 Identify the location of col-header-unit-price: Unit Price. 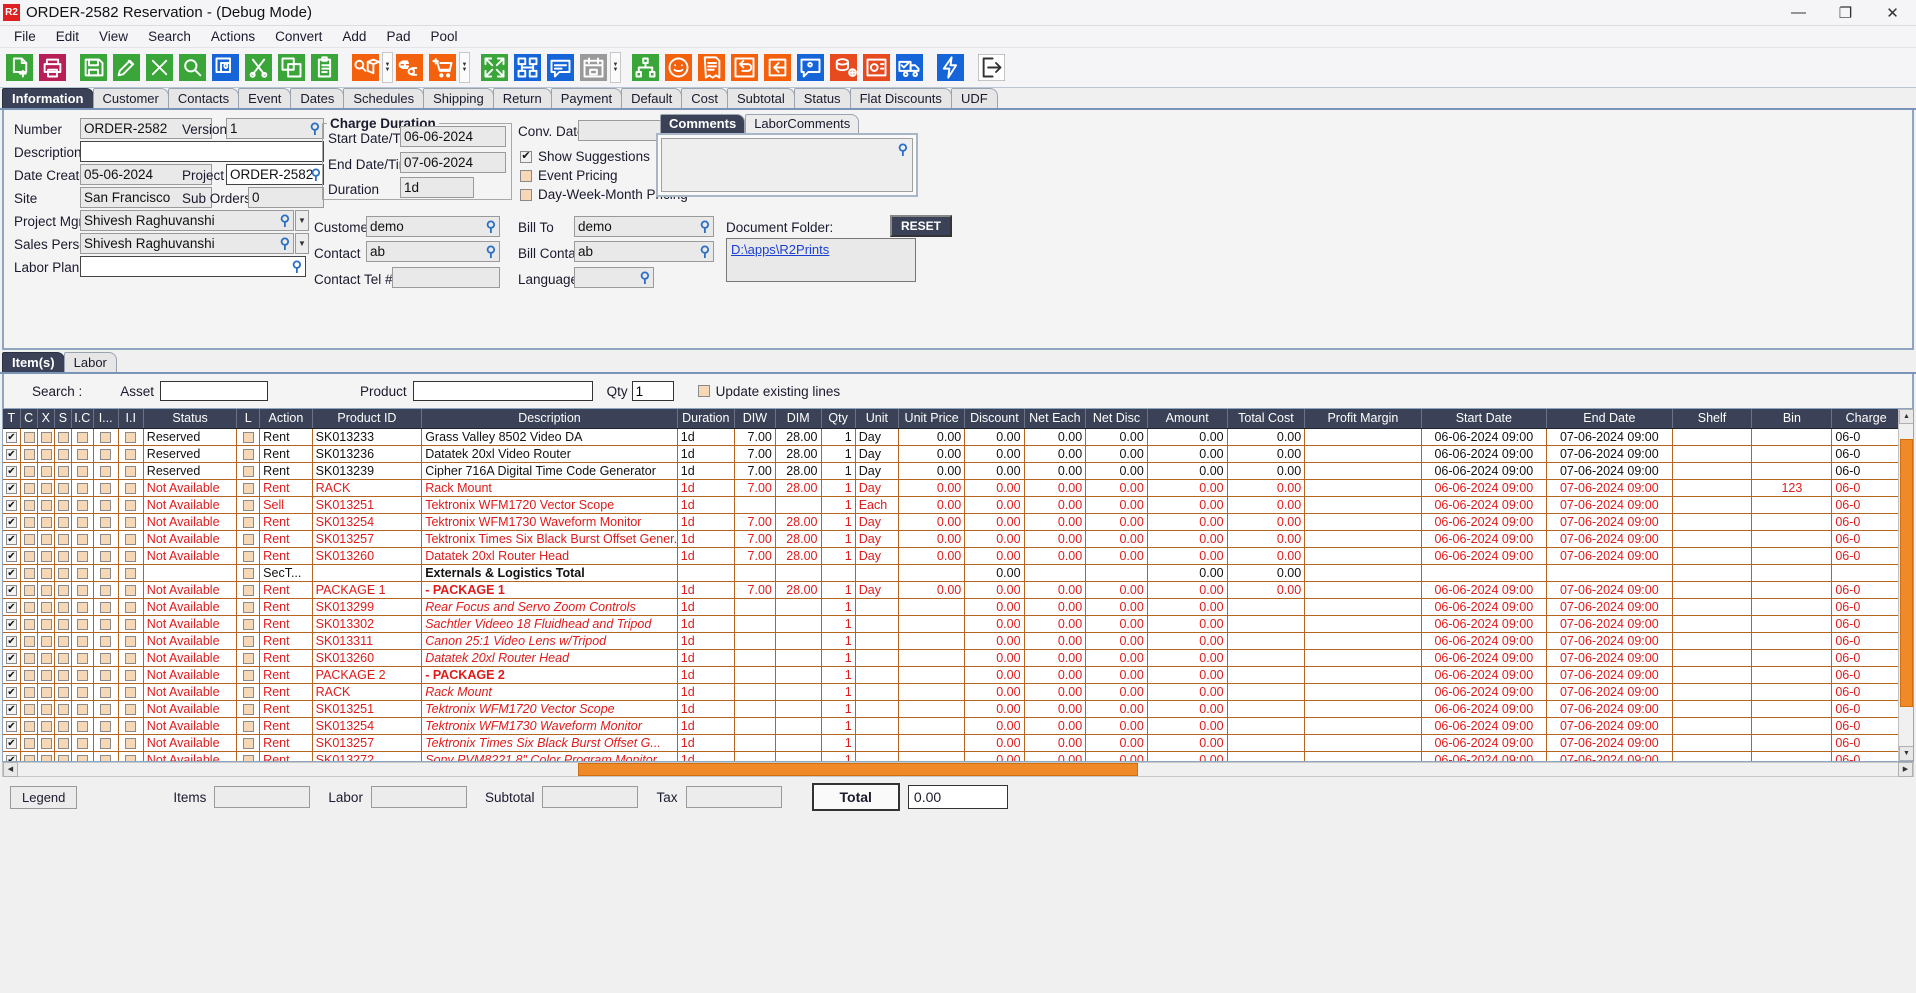
(932, 419).